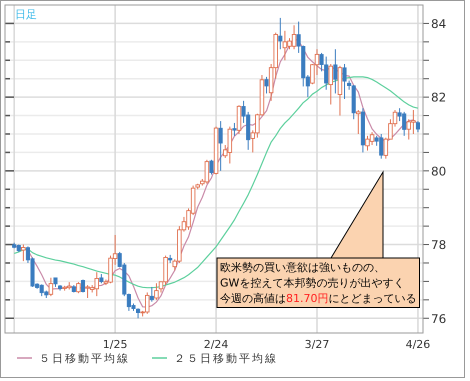 The height and width of the screenshot is (381, 470). I want to click on y-tick-label: 78, so click(438, 245).